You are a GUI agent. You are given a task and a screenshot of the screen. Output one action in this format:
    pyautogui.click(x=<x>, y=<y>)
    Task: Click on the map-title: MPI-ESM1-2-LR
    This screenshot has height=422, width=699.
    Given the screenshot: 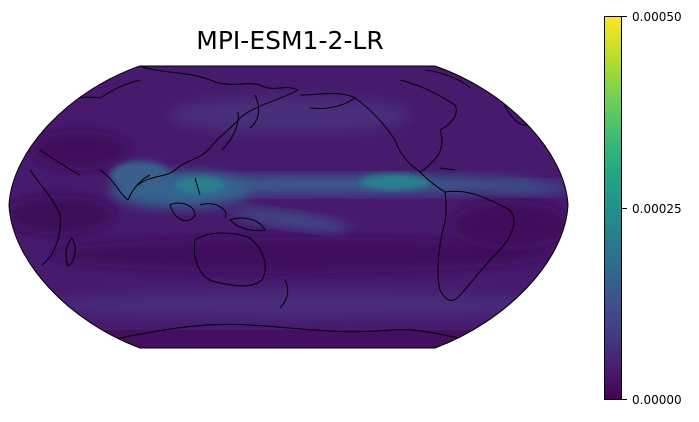 What is the action you would take?
    pyautogui.click(x=290, y=40)
    